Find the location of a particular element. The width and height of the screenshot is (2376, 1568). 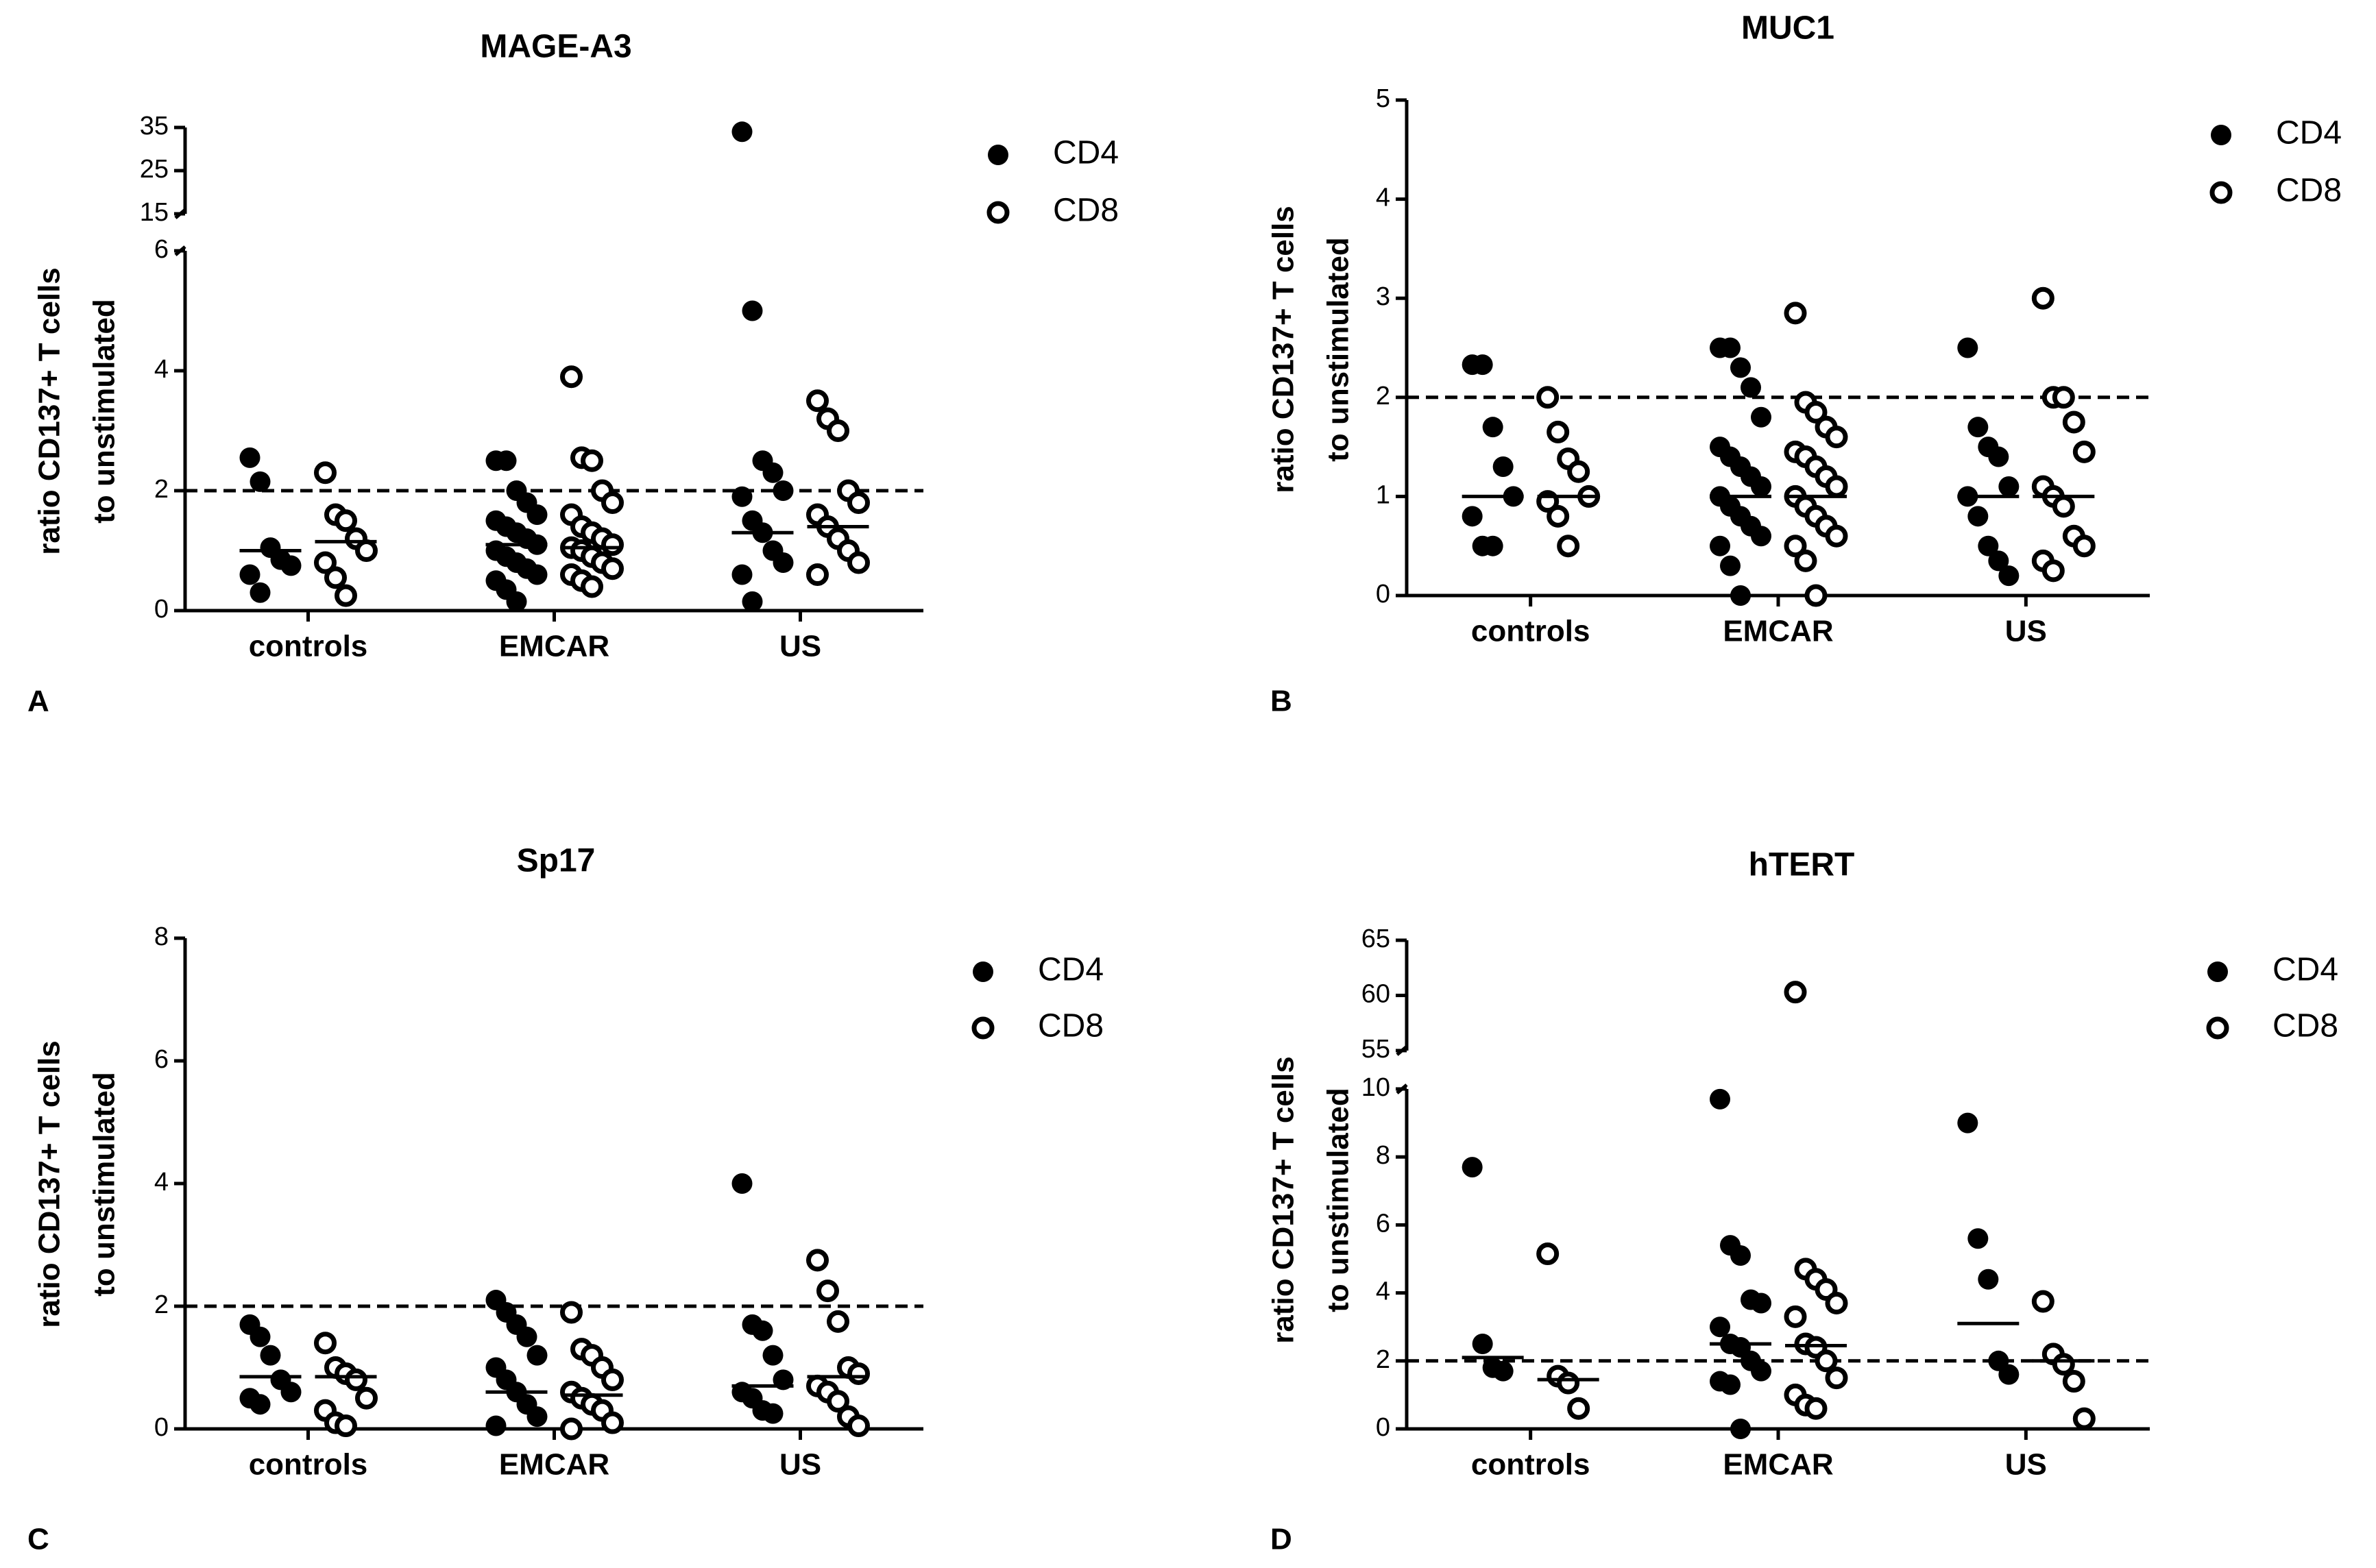

chart-title: Sp17 is located at coordinates (556, 861).